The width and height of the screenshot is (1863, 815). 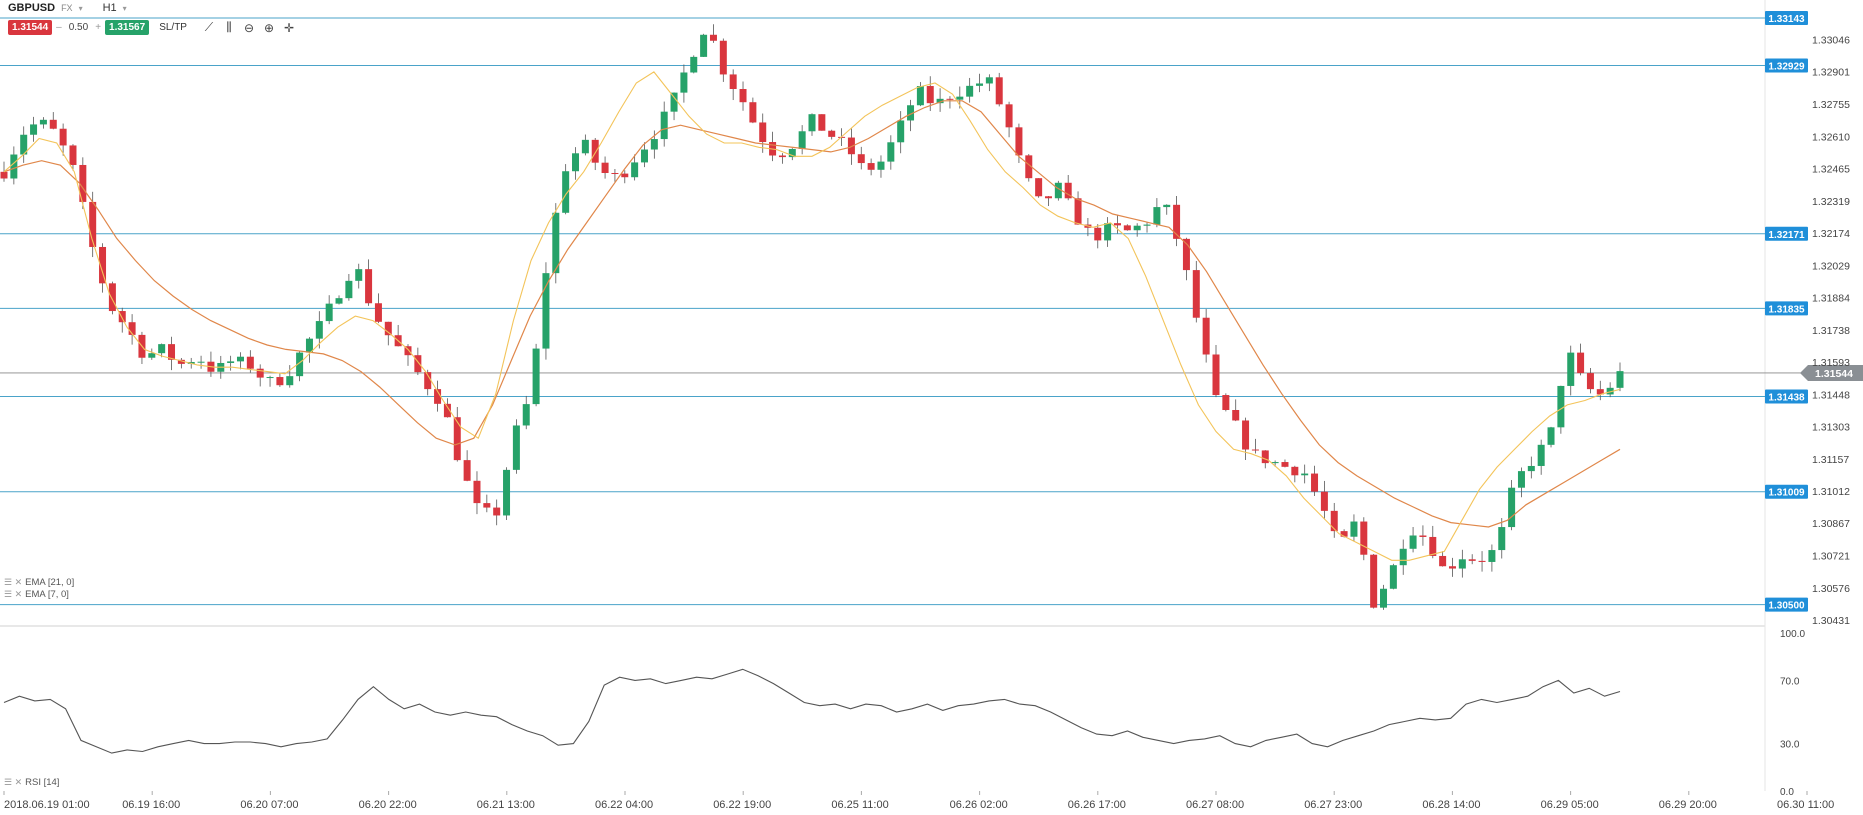 What do you see at coordinates (1831, 266) in the screenshot?
I see `price-tick-label: 1.32029` at bounding box center [1831, 266].